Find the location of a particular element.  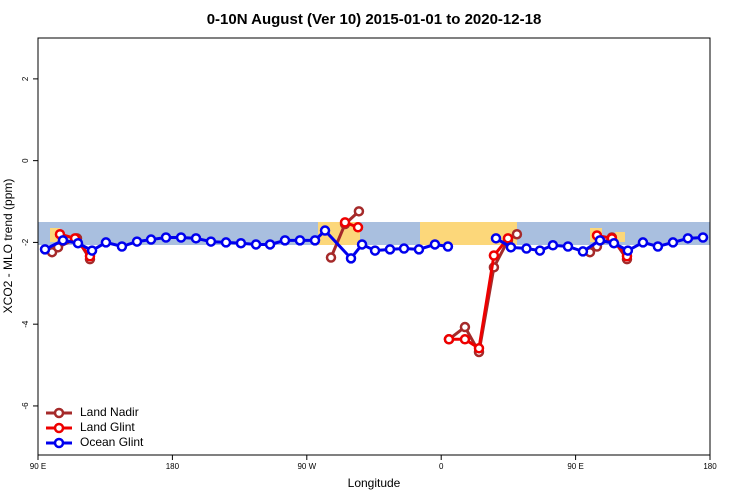

legend-label: Ocean Glint is located at coordinates (112, 442).